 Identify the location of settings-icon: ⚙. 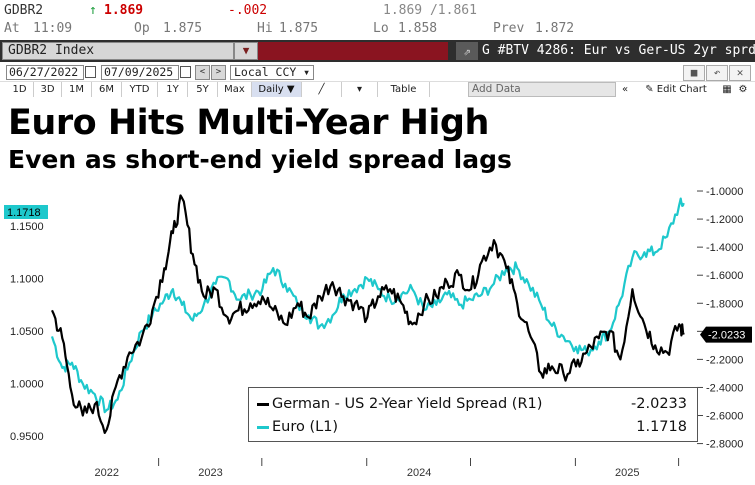
(743, 89).